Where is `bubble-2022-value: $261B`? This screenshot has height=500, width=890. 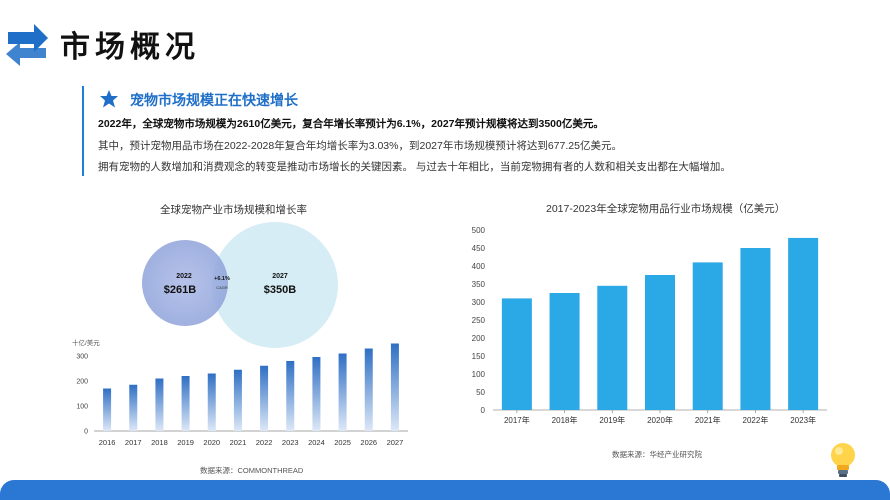
bubble-2022-value: $261B is located at coordinates (180, 290).